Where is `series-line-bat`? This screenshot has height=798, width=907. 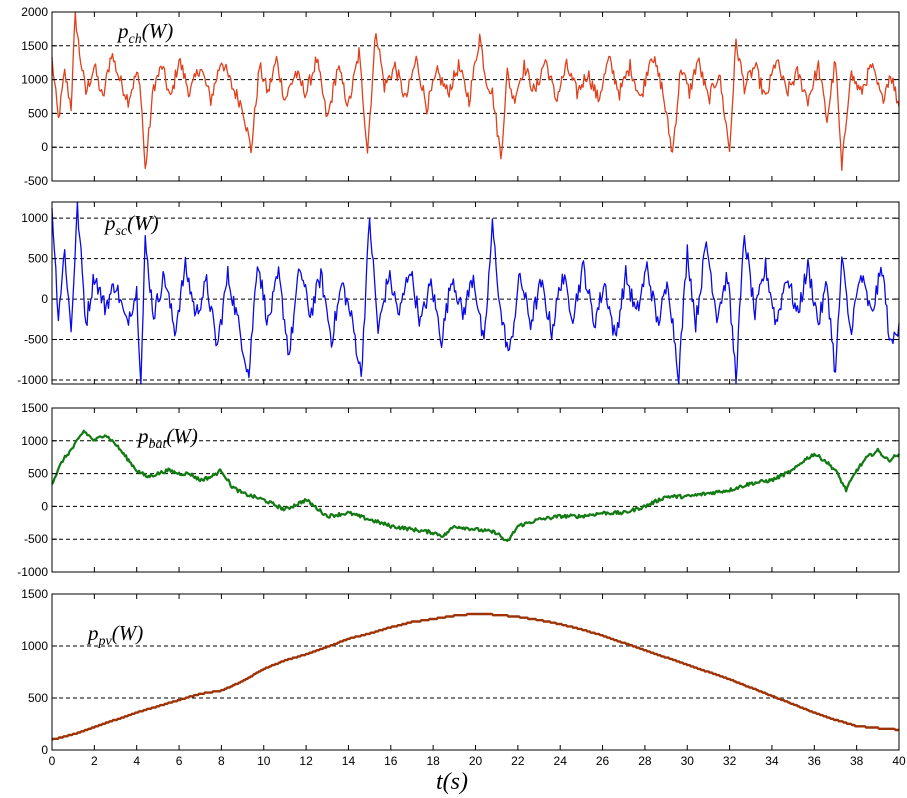 series-line-bat is located at coordinates (475, 486).